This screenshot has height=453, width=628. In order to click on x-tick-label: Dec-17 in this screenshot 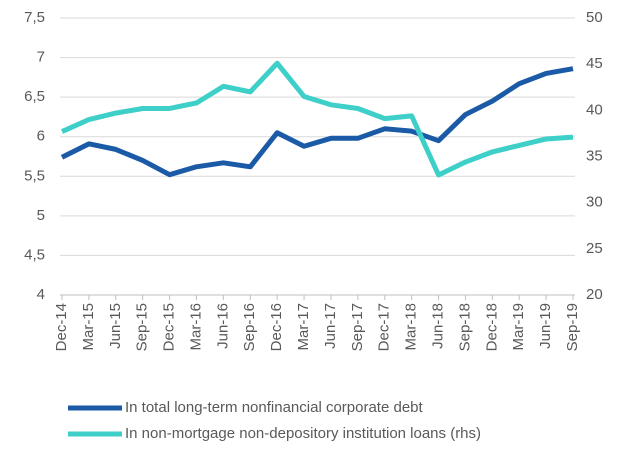, I will do `click(384, 327)`.